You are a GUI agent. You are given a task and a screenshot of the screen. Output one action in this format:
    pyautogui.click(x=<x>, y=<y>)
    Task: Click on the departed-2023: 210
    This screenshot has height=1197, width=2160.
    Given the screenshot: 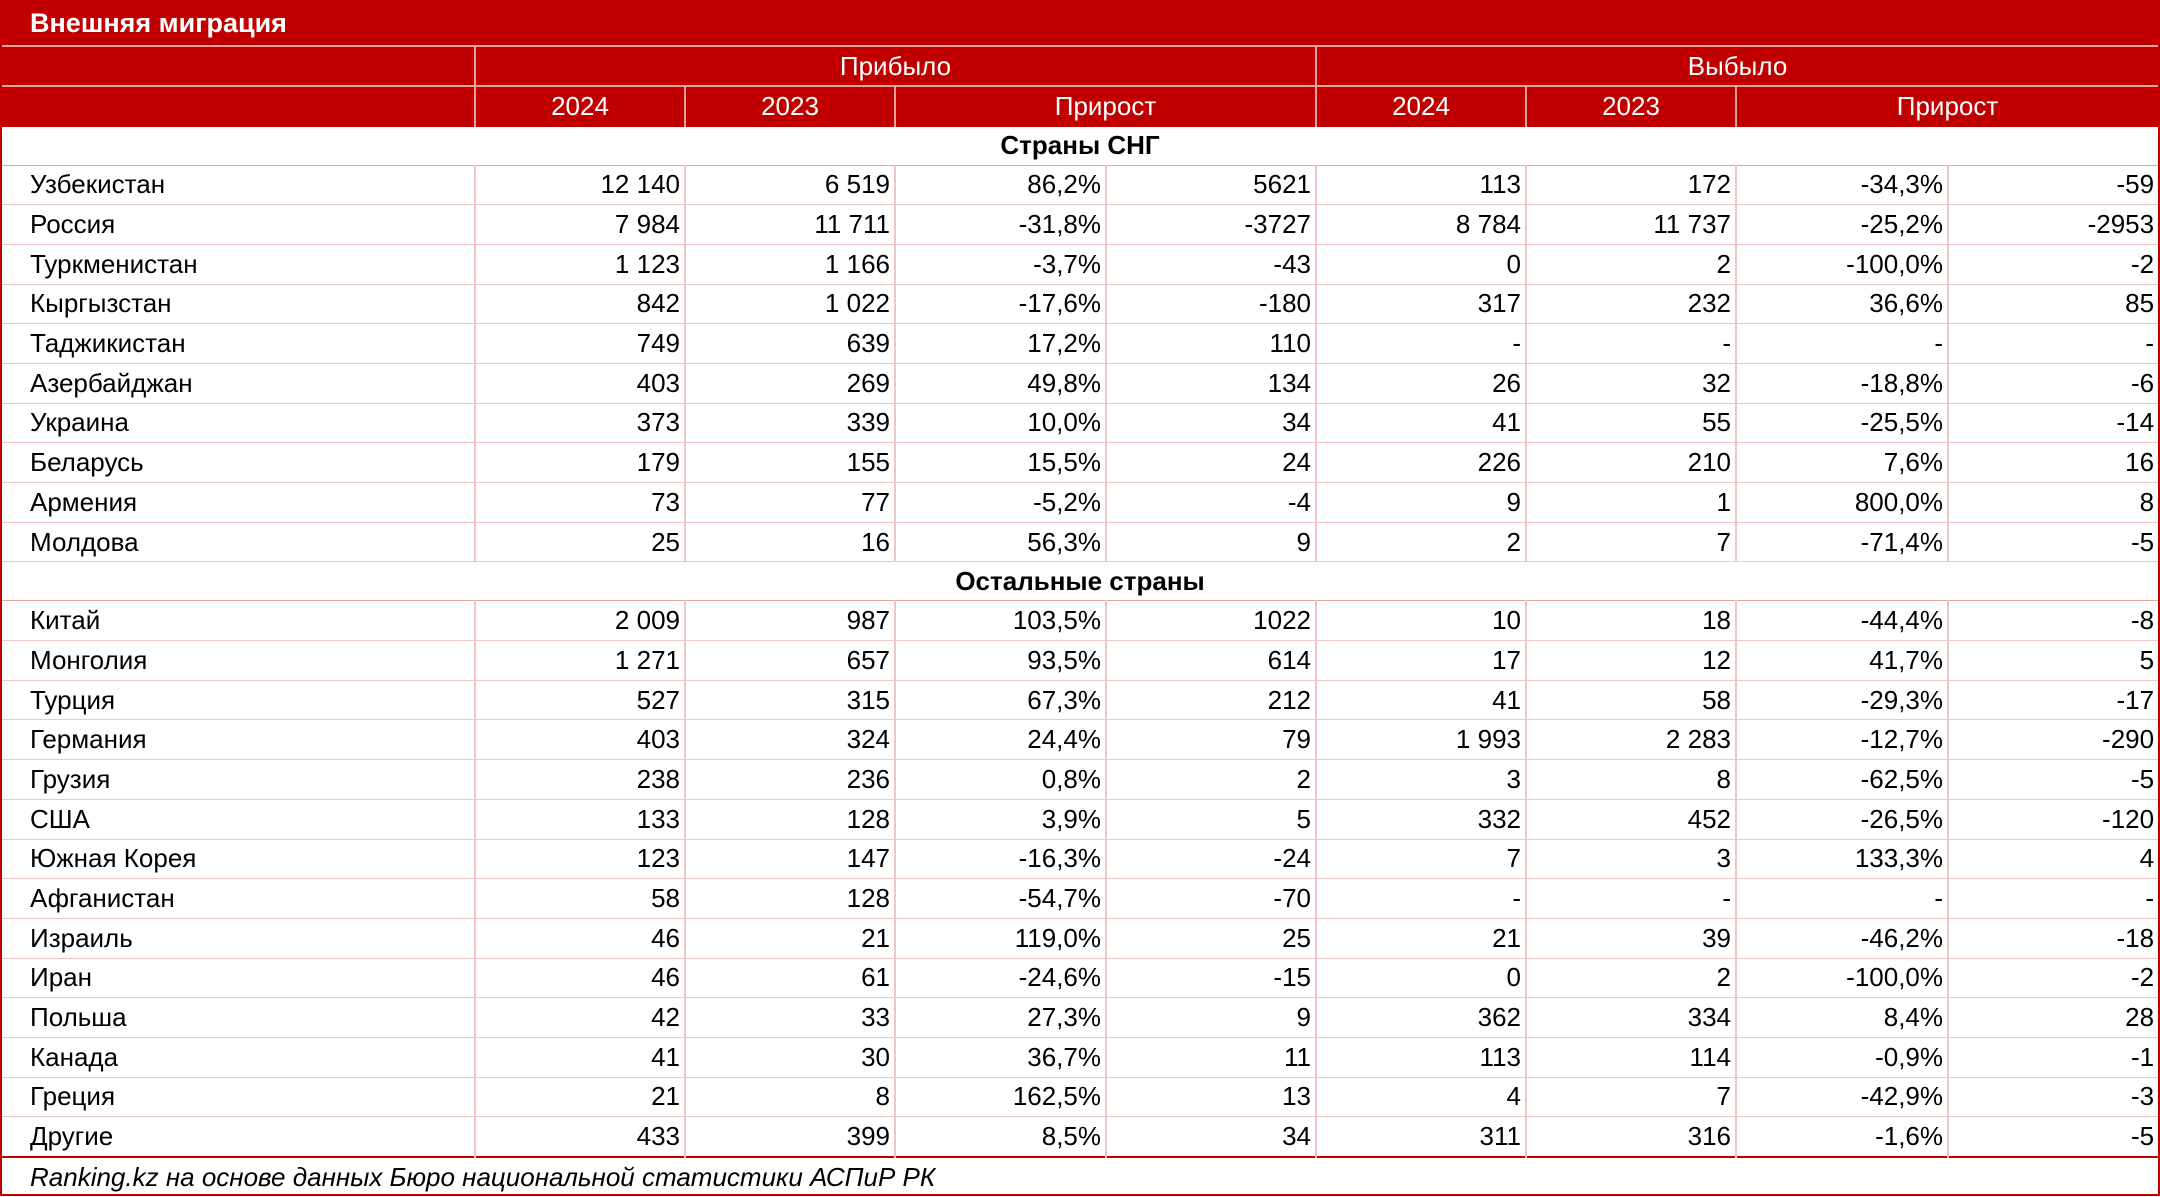 What is the action you would take?
    pyautogui.click(x=1630, y=462)
    